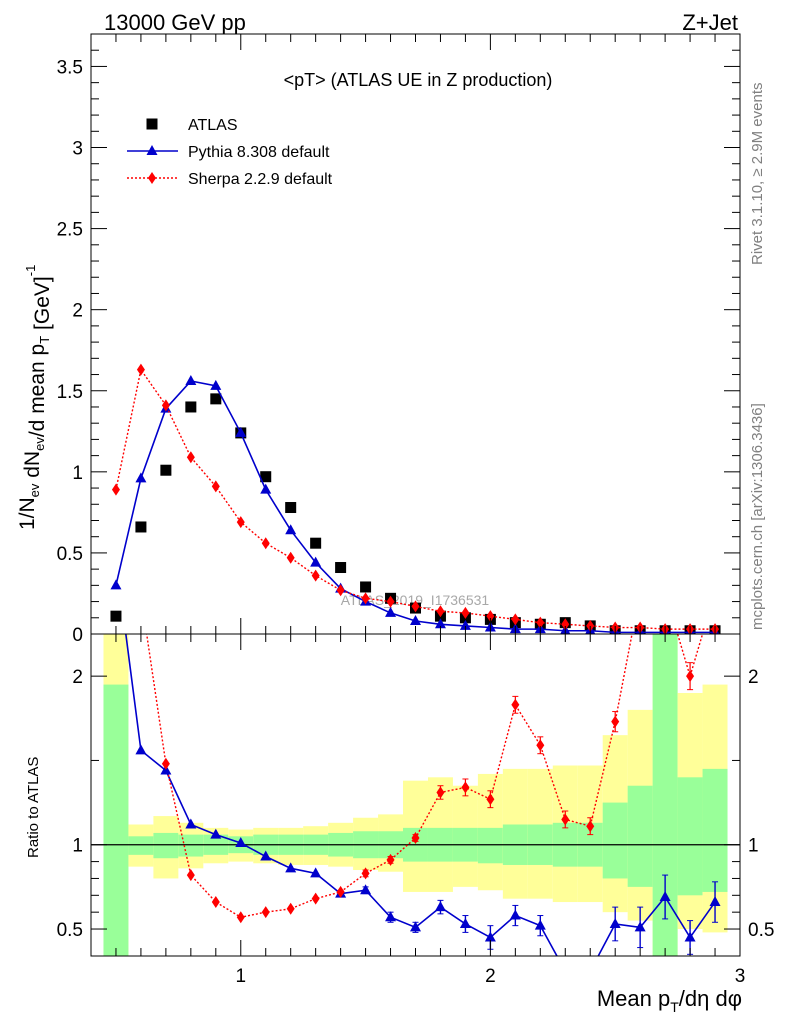 The width and height of the screenshot is (786, 1024). I want to click on header-process-label: Z+Jet, so click(710, 22).